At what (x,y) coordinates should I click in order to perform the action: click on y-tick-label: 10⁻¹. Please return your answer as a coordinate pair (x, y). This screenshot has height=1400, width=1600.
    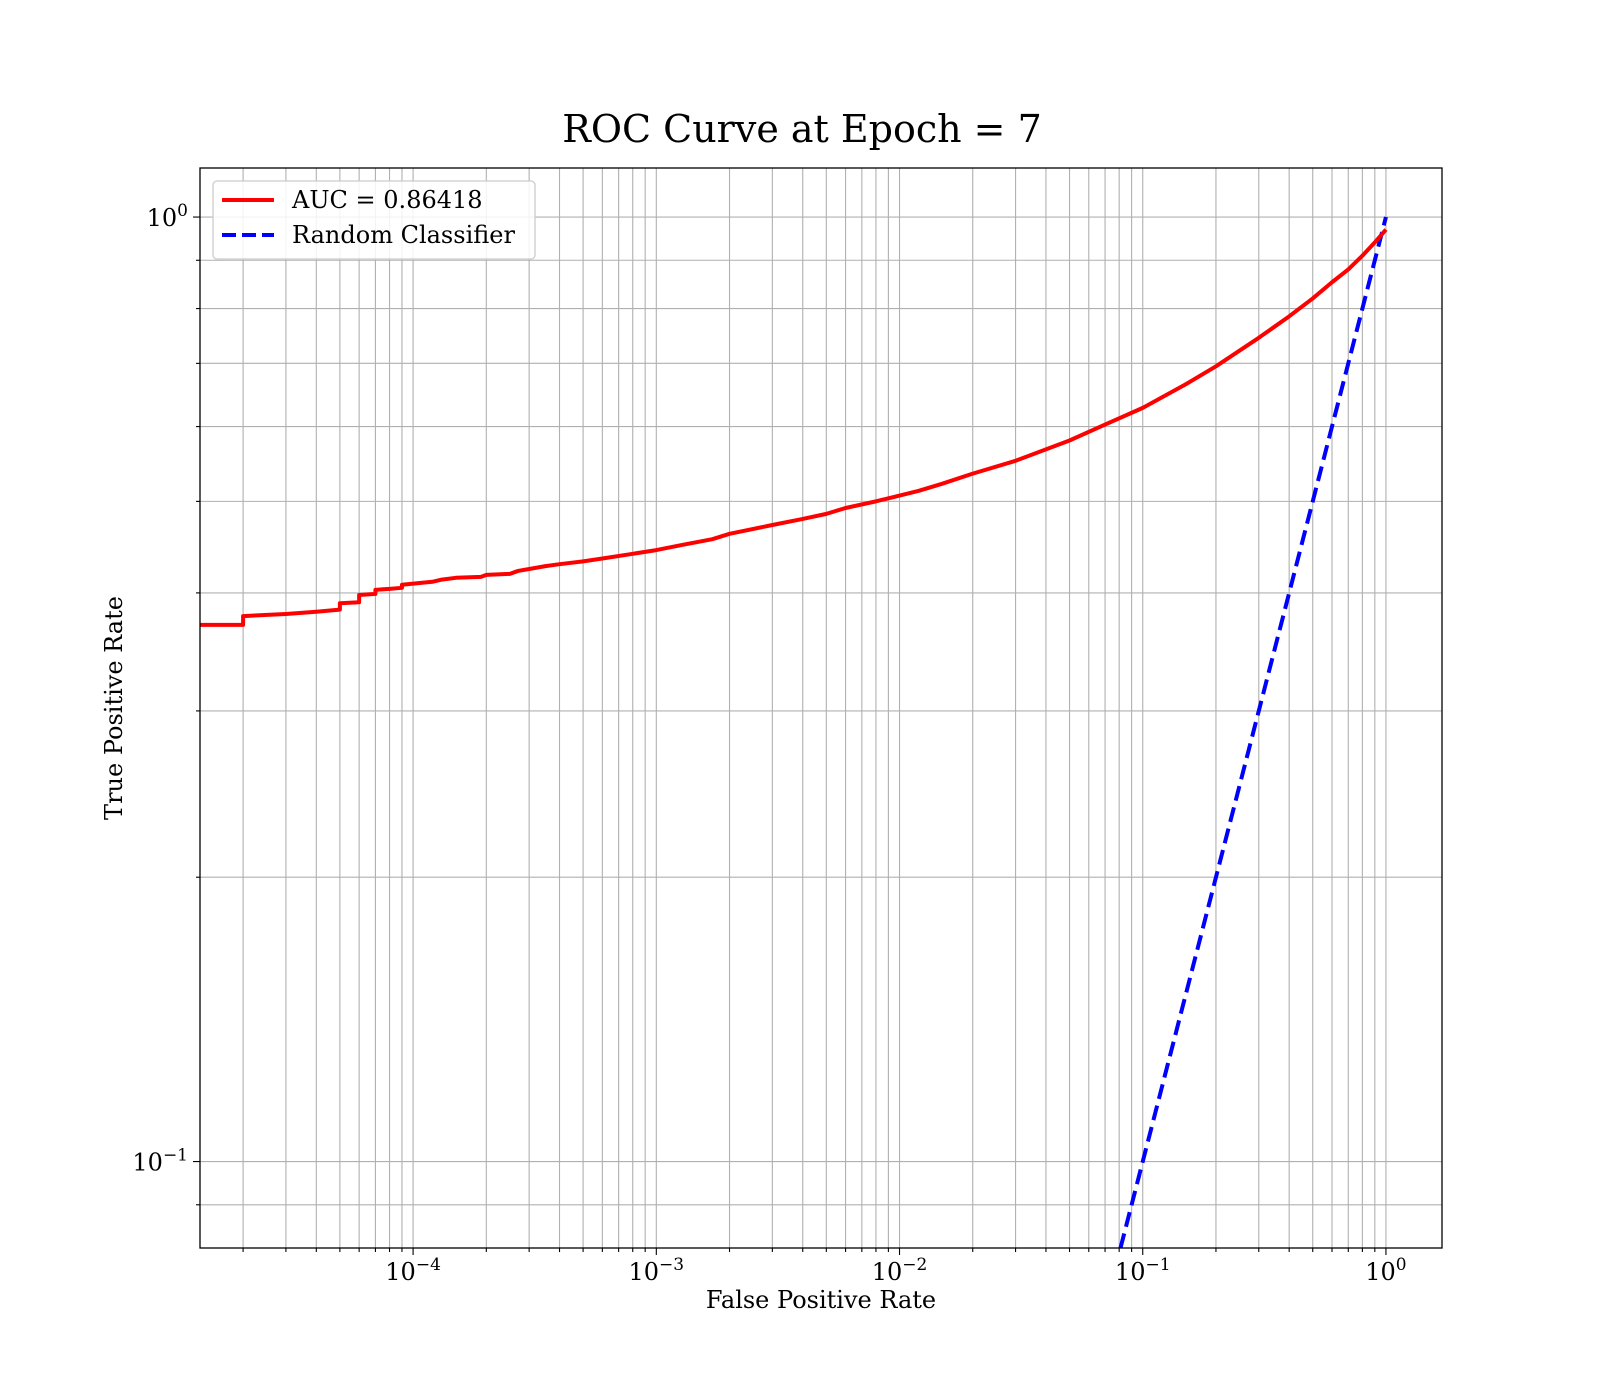
    Looking at the image, I should click on (160, 1161).